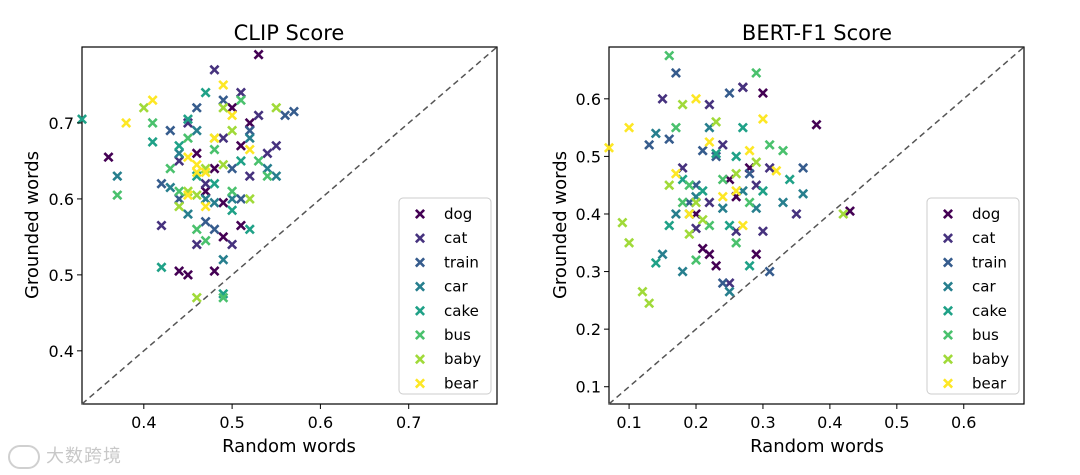  Describe the element at coordinates (948, 286) in the screenshot. I see `legend-marker-car` at that location.